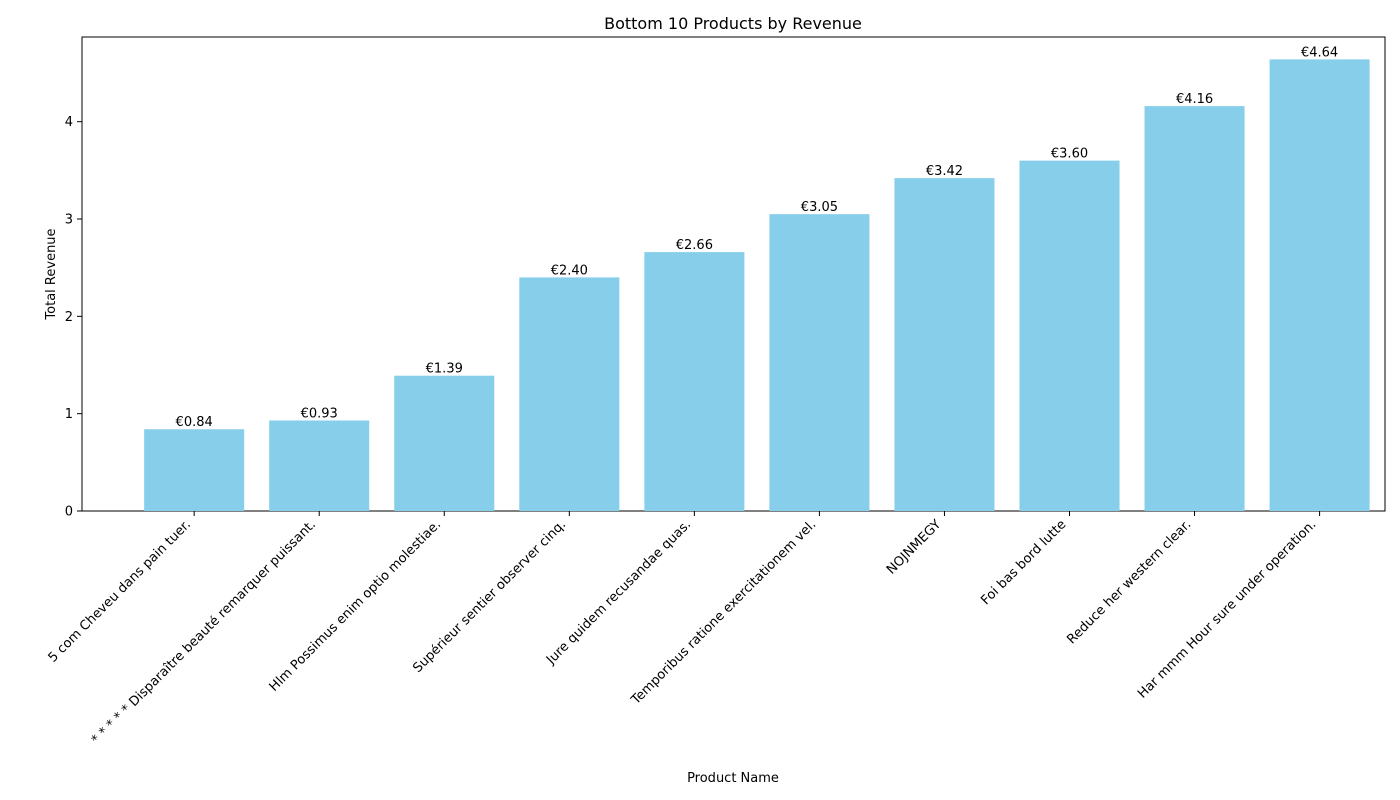  Describe the element at coordinates (51, 274) in the screenshot. I see `y-axis-label: Total Revenue` at that location.